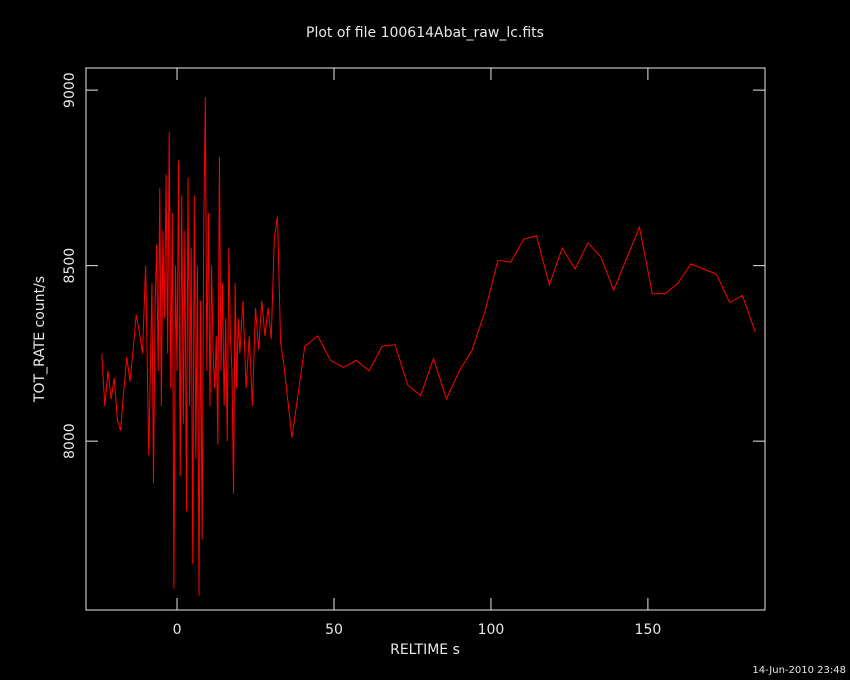 The image size is (850, 680). Describe the element at coordinates (648, 630) in the screenshot. I see `x-tick-label: 150` at that location.